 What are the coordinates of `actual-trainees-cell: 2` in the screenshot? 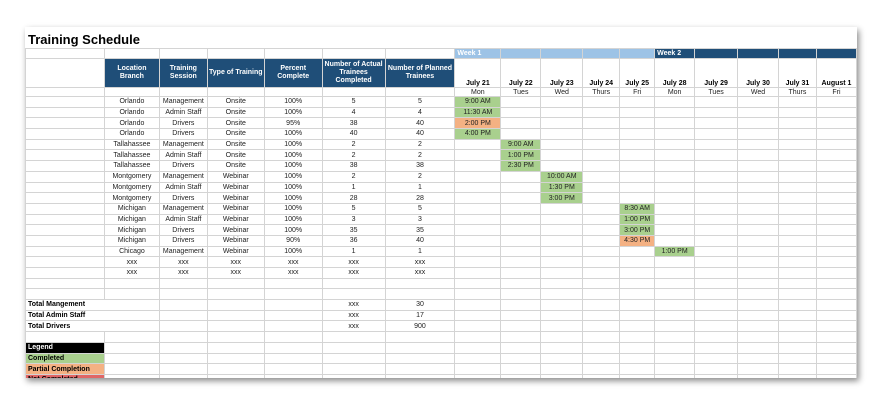 It's located at (353, 155).